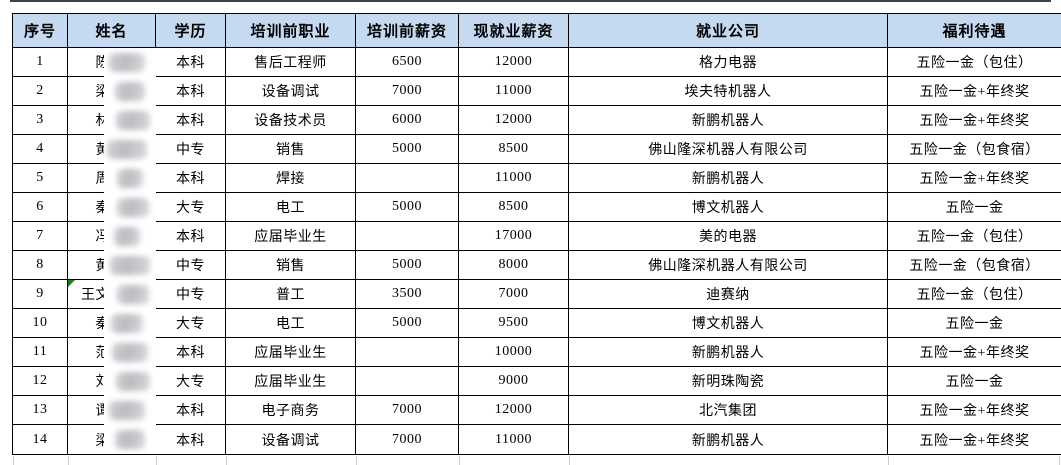 This screenshot has width=1061, height=465. Describe the element at coordinates (537, 294) in the screenshot. I see `table-row: 9 王文 中专 普工 3500 7000 迪赛纳 五险一金（包住）` at that location.